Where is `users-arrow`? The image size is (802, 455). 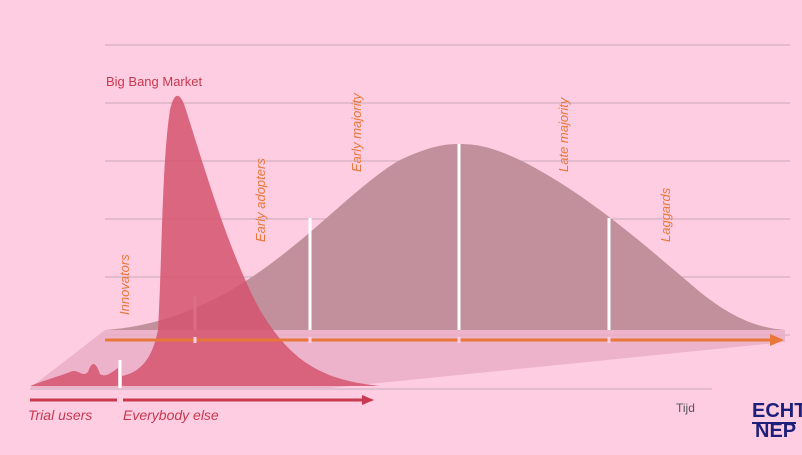 users-arrow is located at coordinates (202, 400).